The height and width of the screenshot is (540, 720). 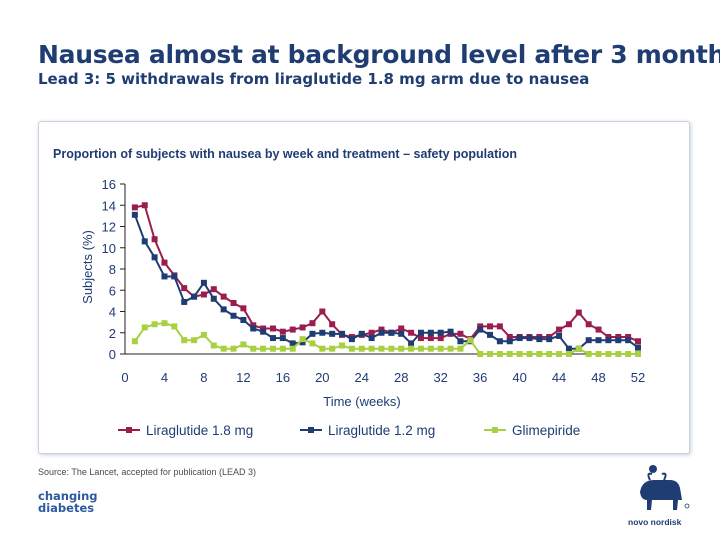 What do you see at coordinates (68, 502) in the screenshot?
I see `changing-diabetes-logo: changing diabetes` at bounding box center [68, 502].